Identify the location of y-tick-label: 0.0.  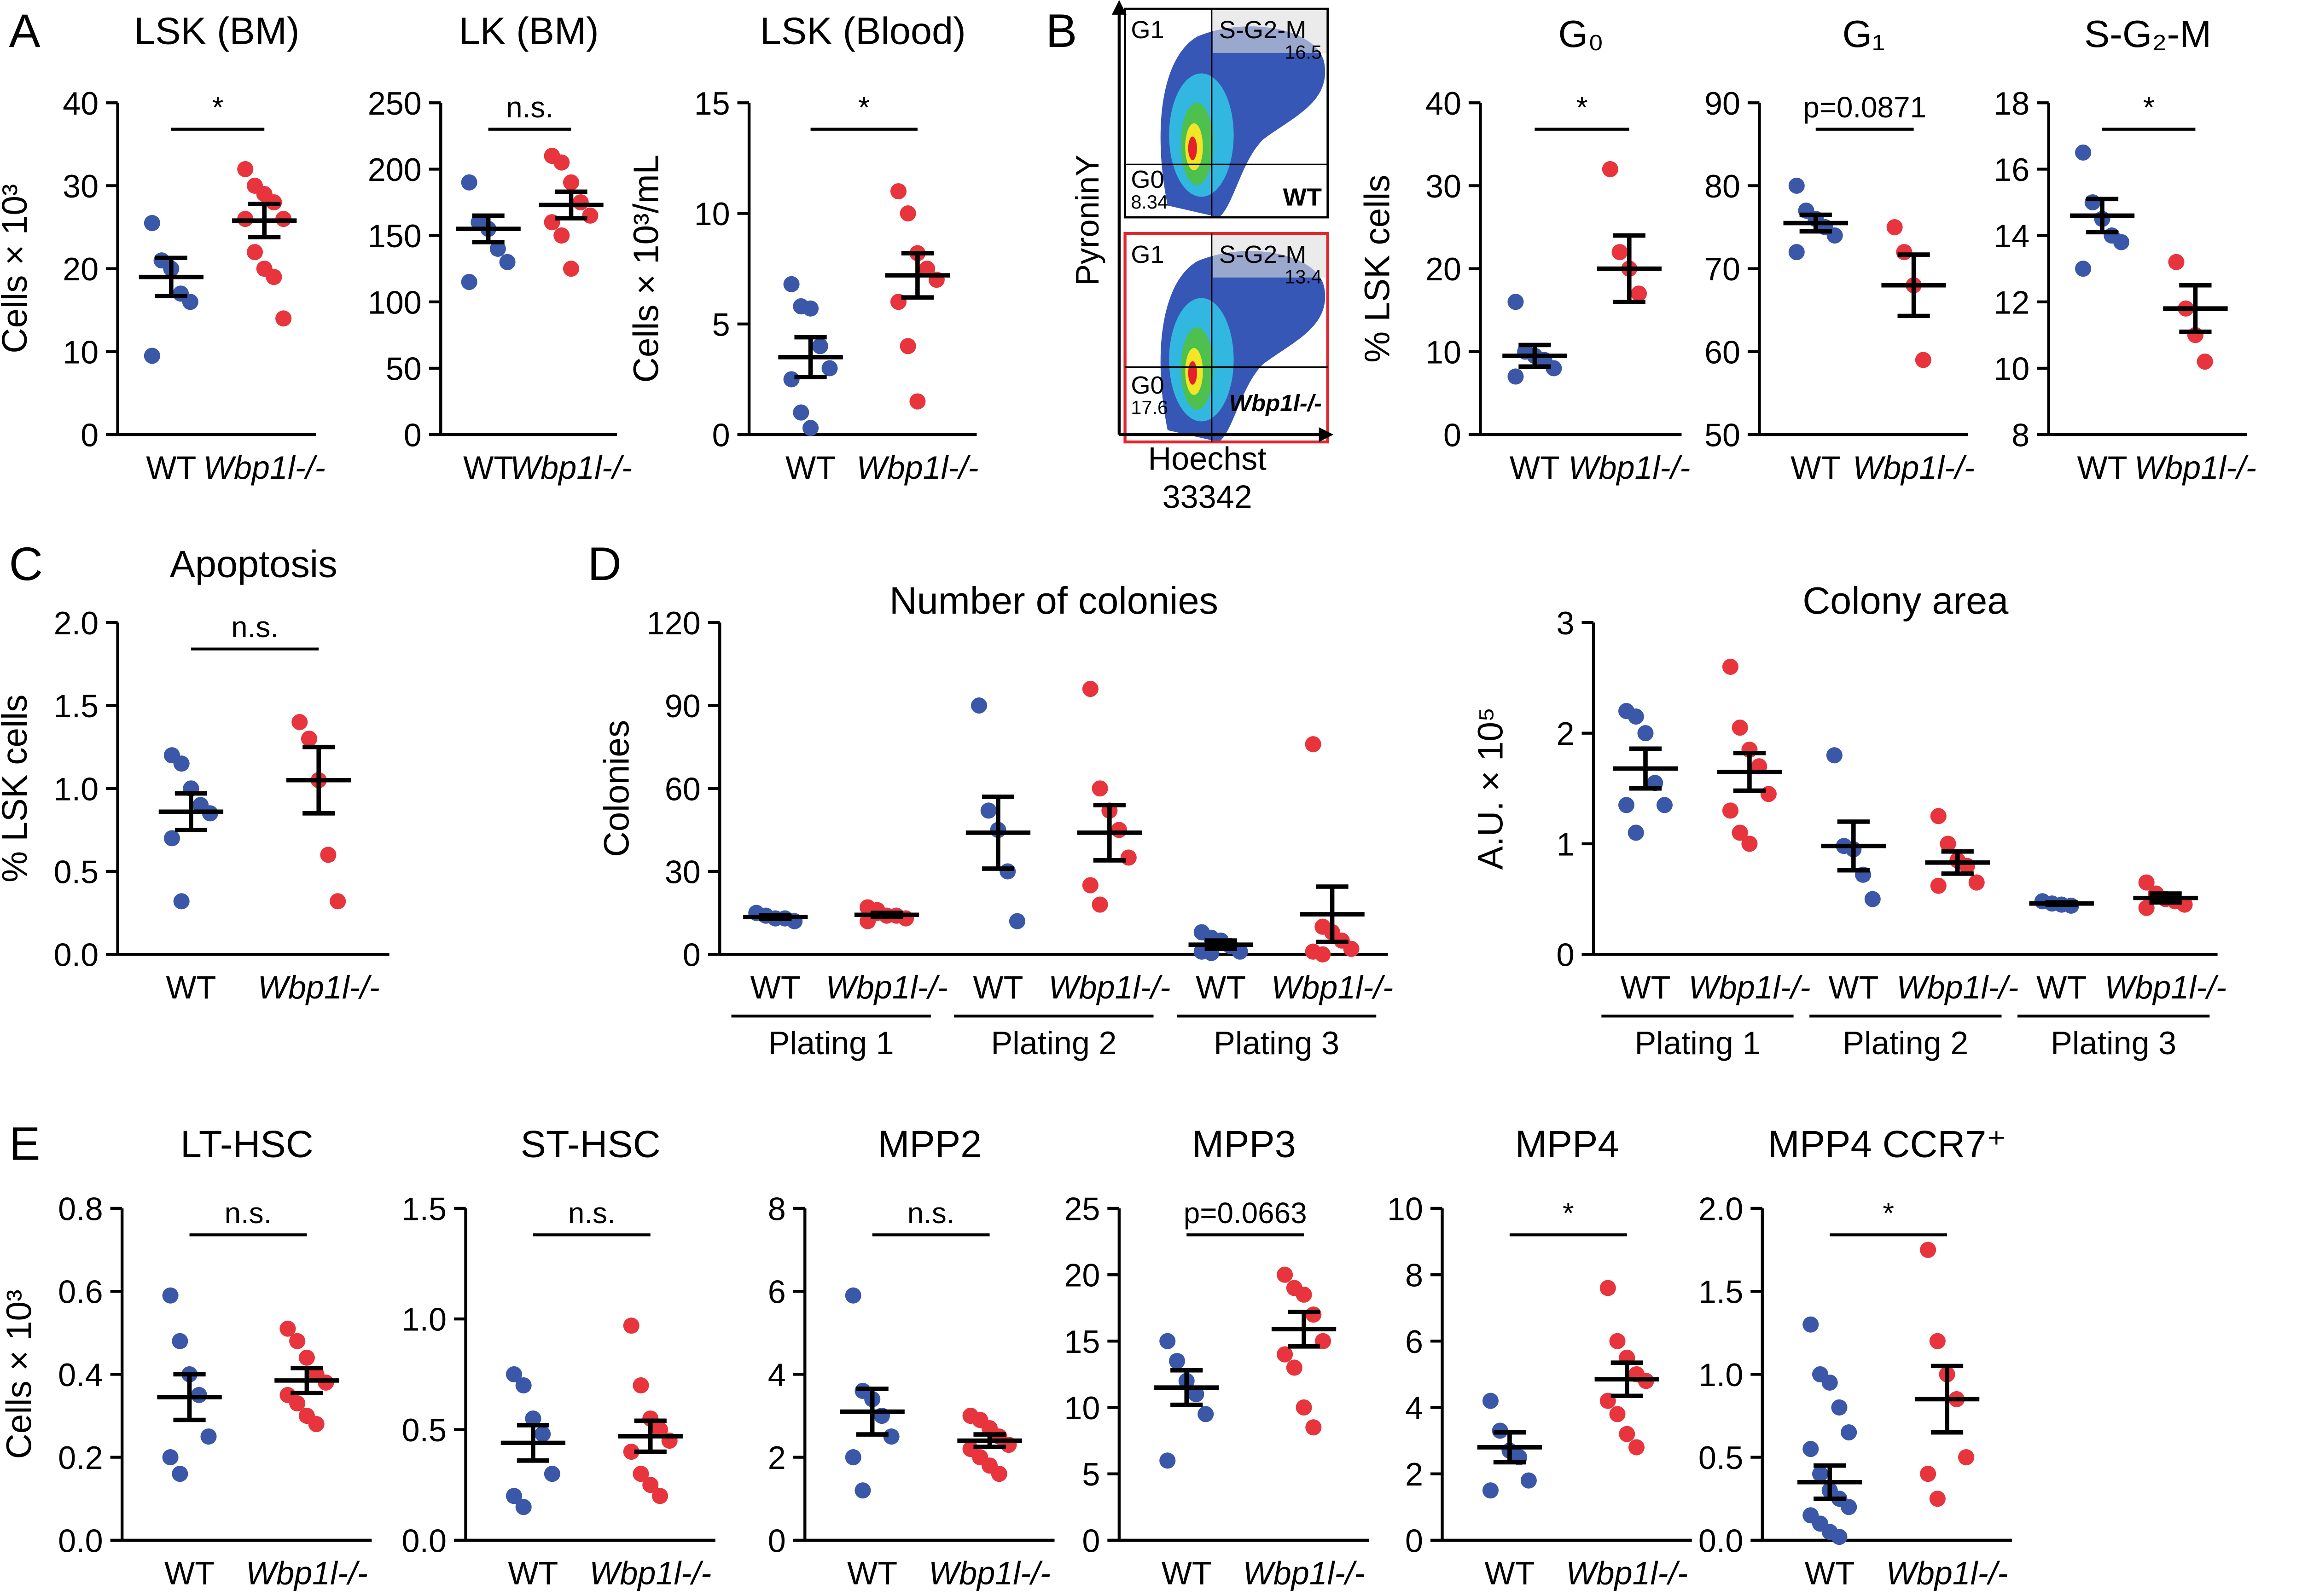
(424, 1540).